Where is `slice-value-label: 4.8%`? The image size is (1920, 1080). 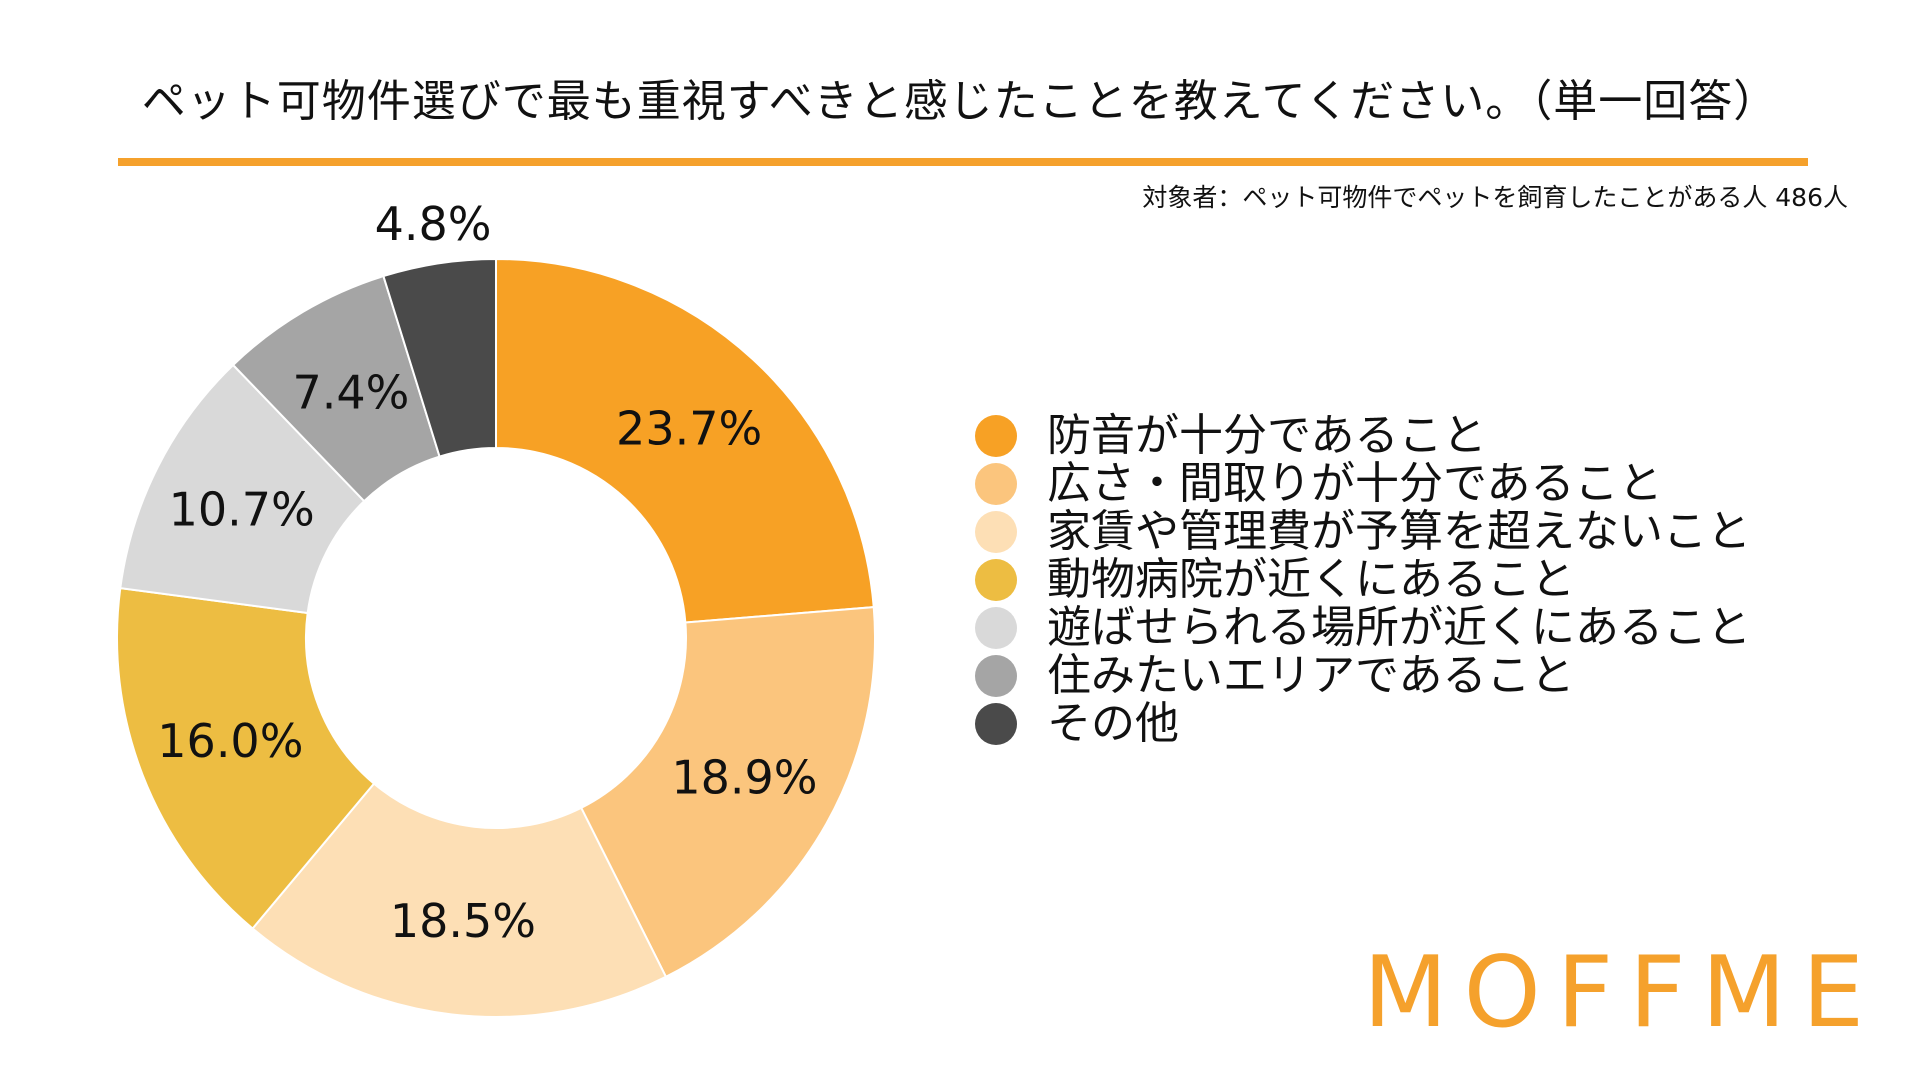 slice-value-label: 4.8% is located at coordinates (433, 224).